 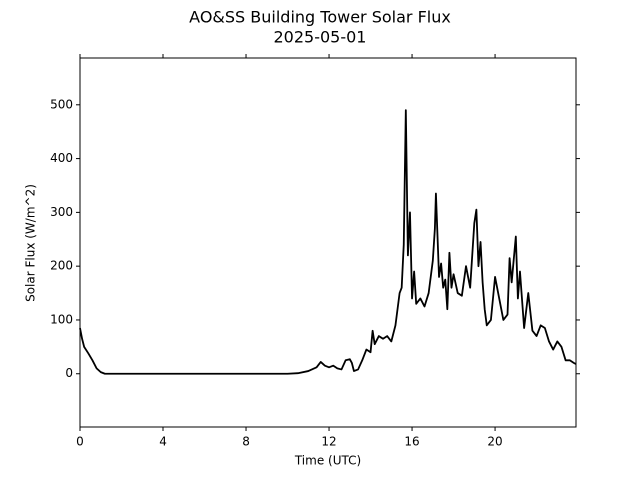 What do you see at coordinates (246, 442) in the screenshot?
I see `x-tick-label: 8` at bounding box center [246, 442].